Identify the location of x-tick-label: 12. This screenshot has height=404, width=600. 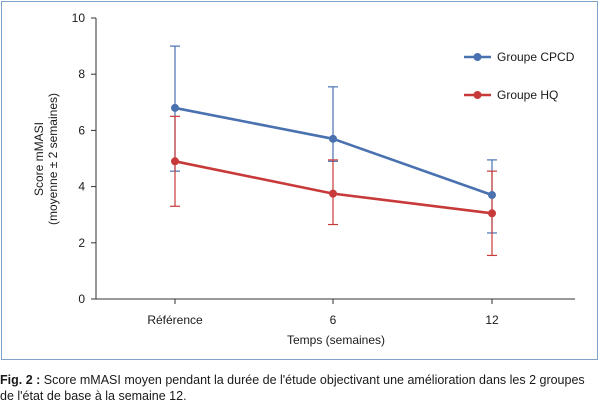
(492, 320).